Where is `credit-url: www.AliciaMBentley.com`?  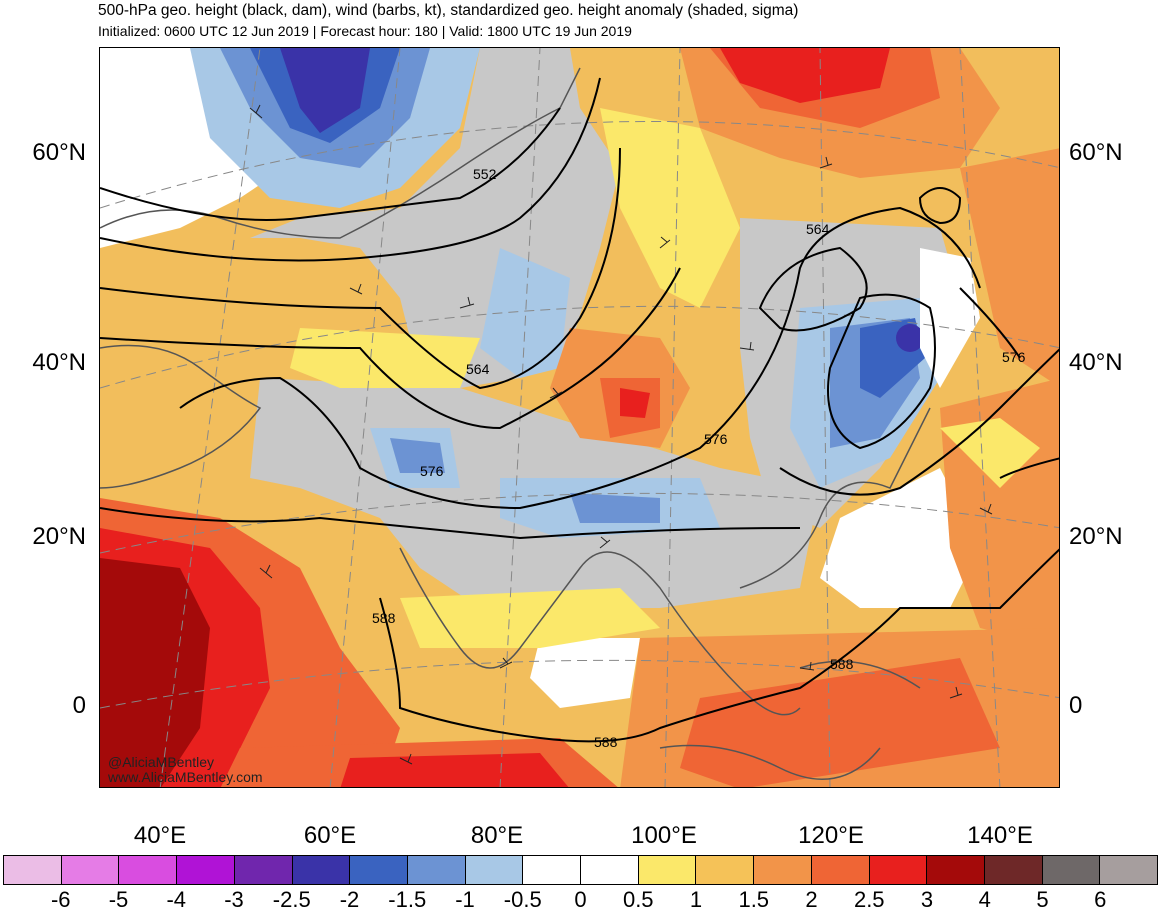 credit-url: www.AliciaMBentley.com is located at coordinates (185, 777).